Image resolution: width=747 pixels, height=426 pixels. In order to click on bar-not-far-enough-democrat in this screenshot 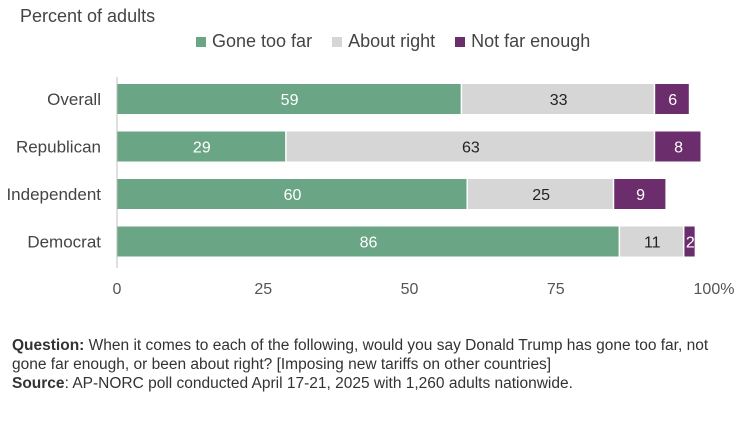, I will do `click(689, 241)`.